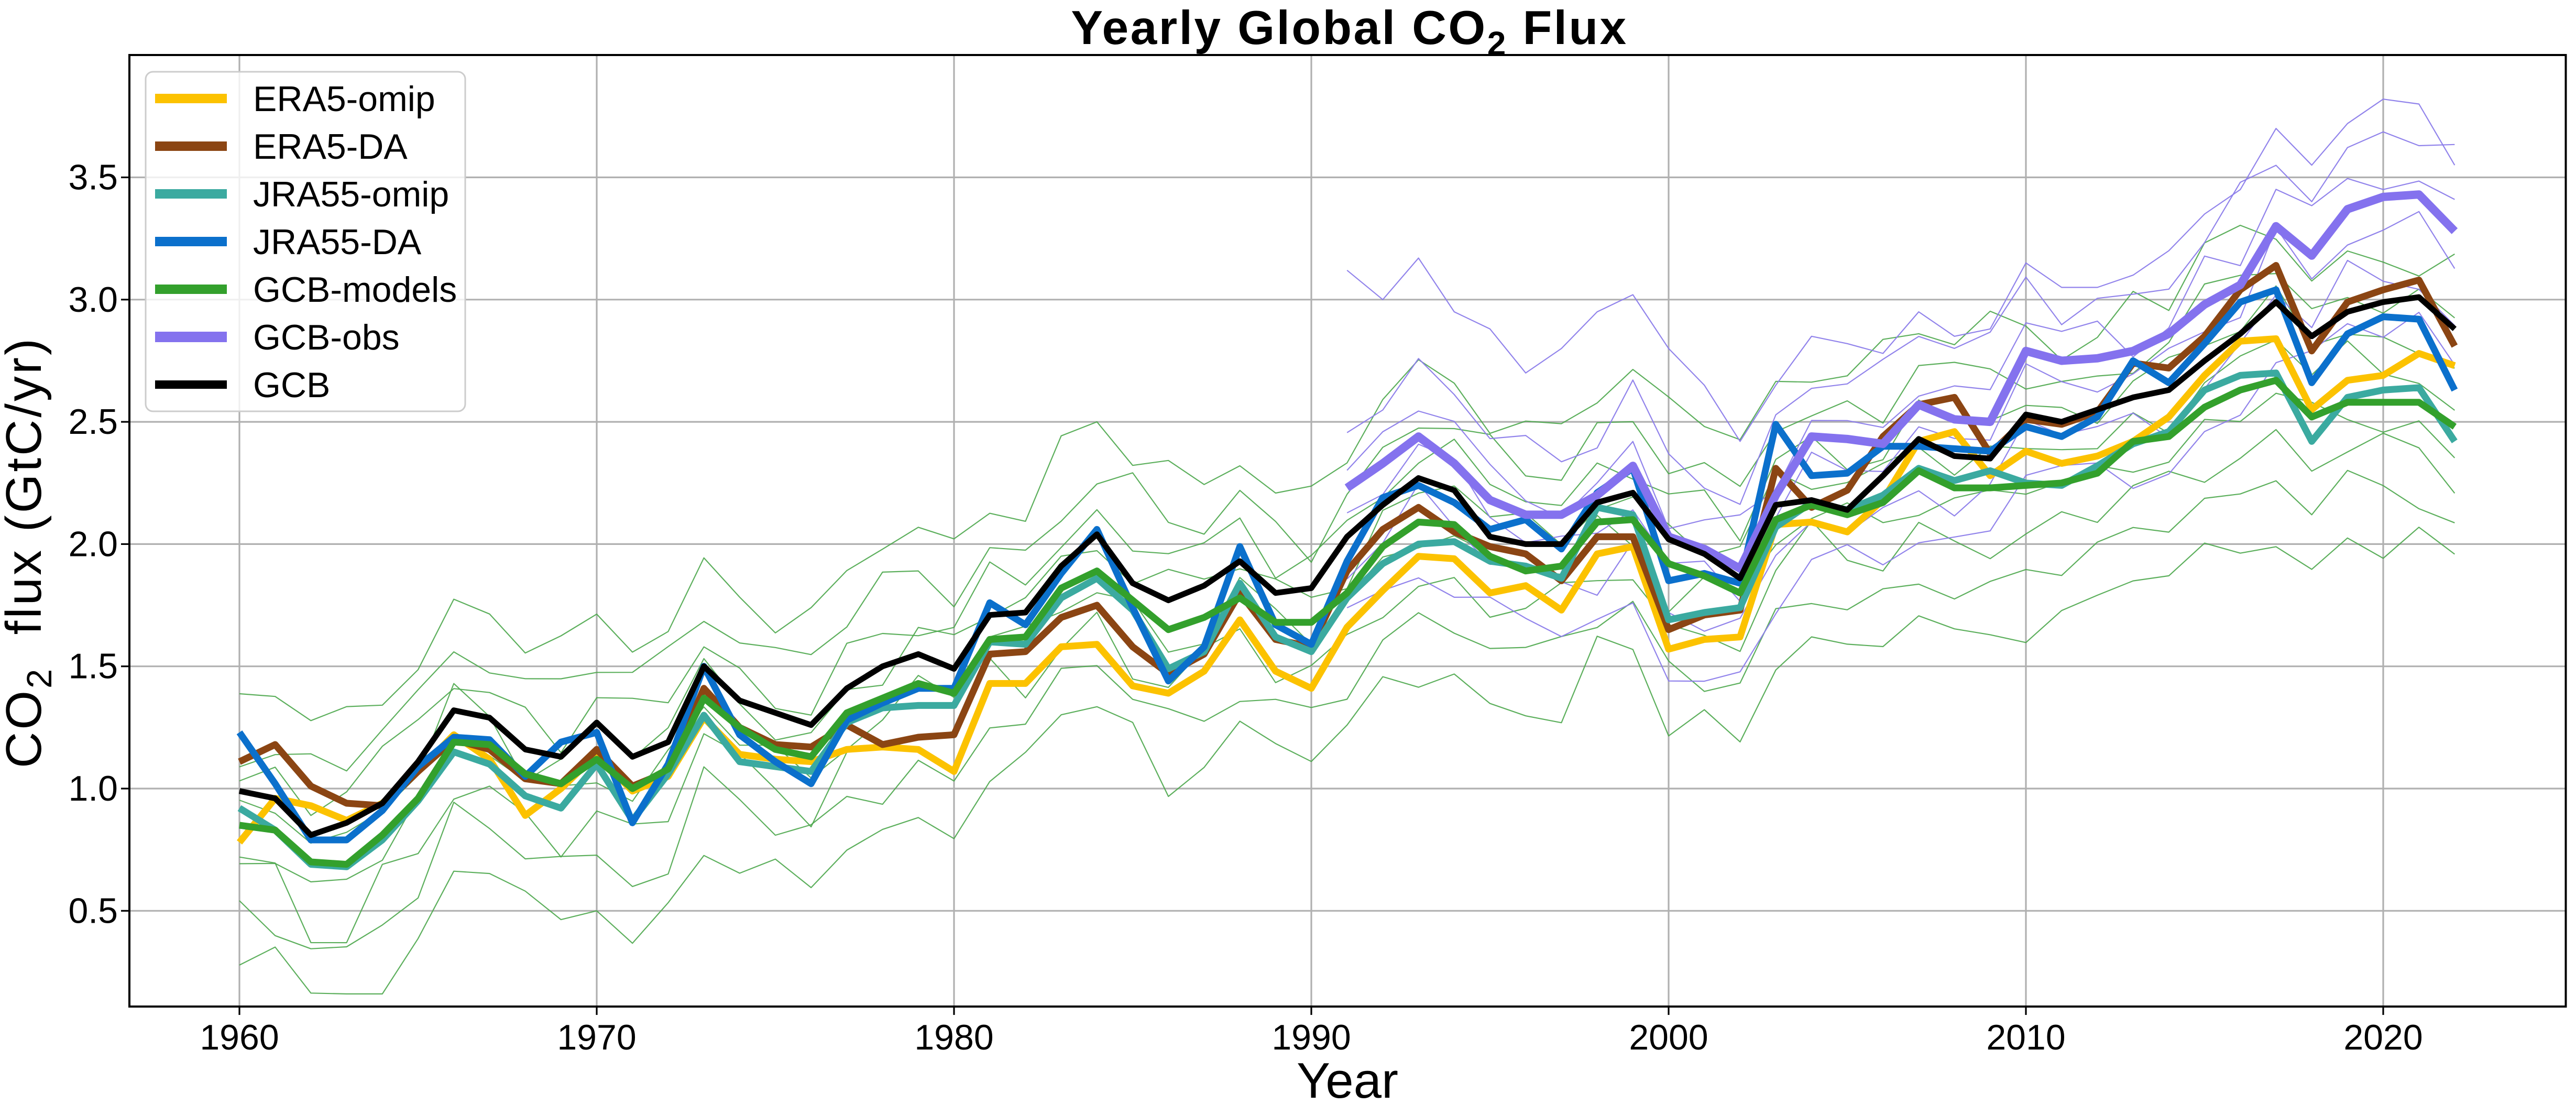 The width and height of the screenshot is (2576, 1104). I want to click on svg-text: 2.0, so click(93, 544).